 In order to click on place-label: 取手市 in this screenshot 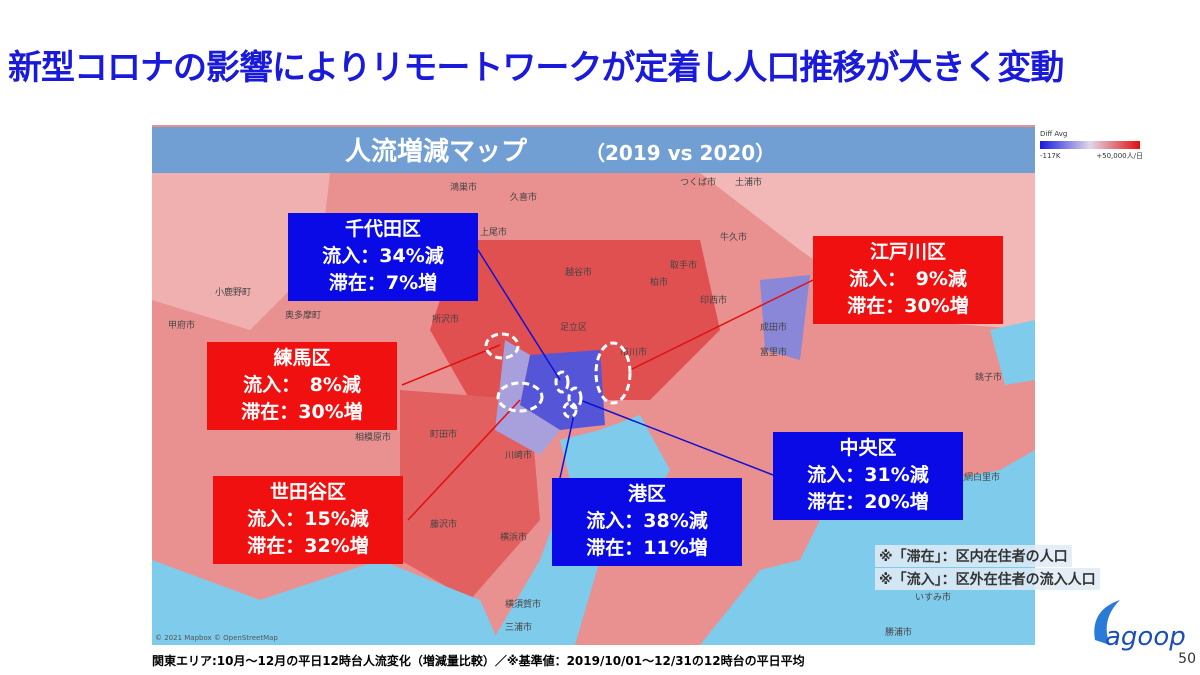, I will do `click(683, 265)`.